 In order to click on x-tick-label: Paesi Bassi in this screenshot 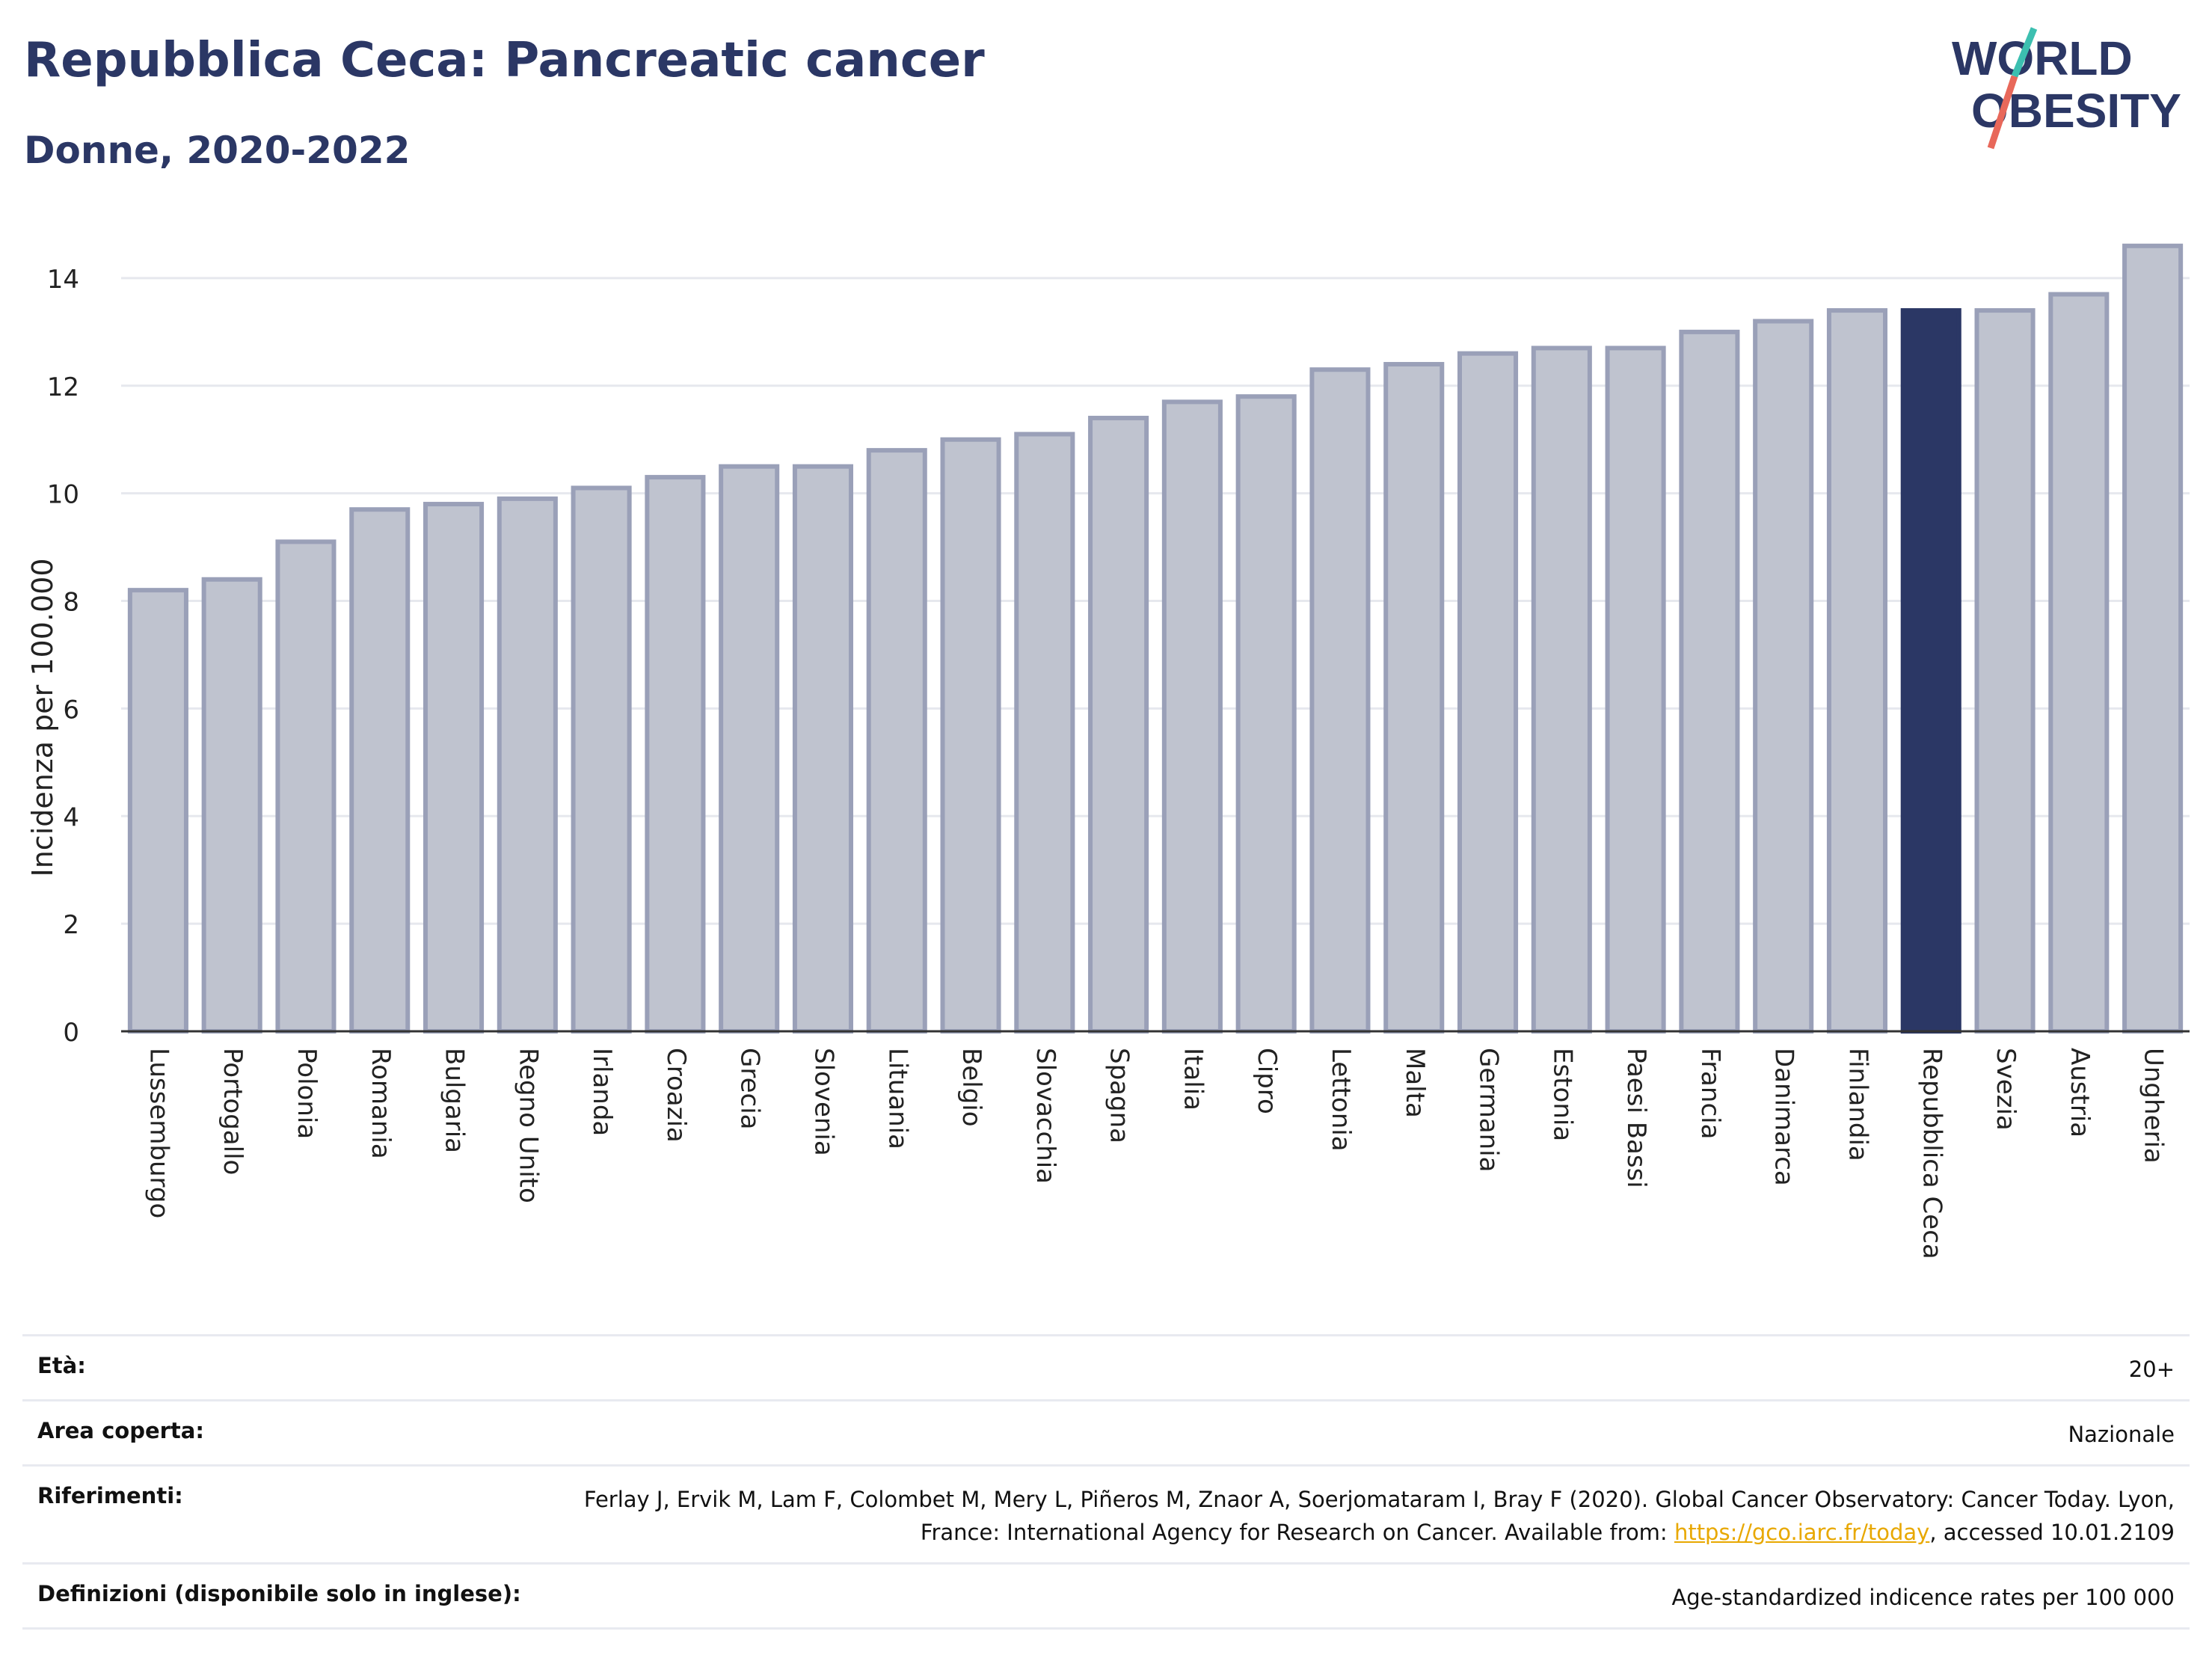, I will do `click(1636, 1118)`.